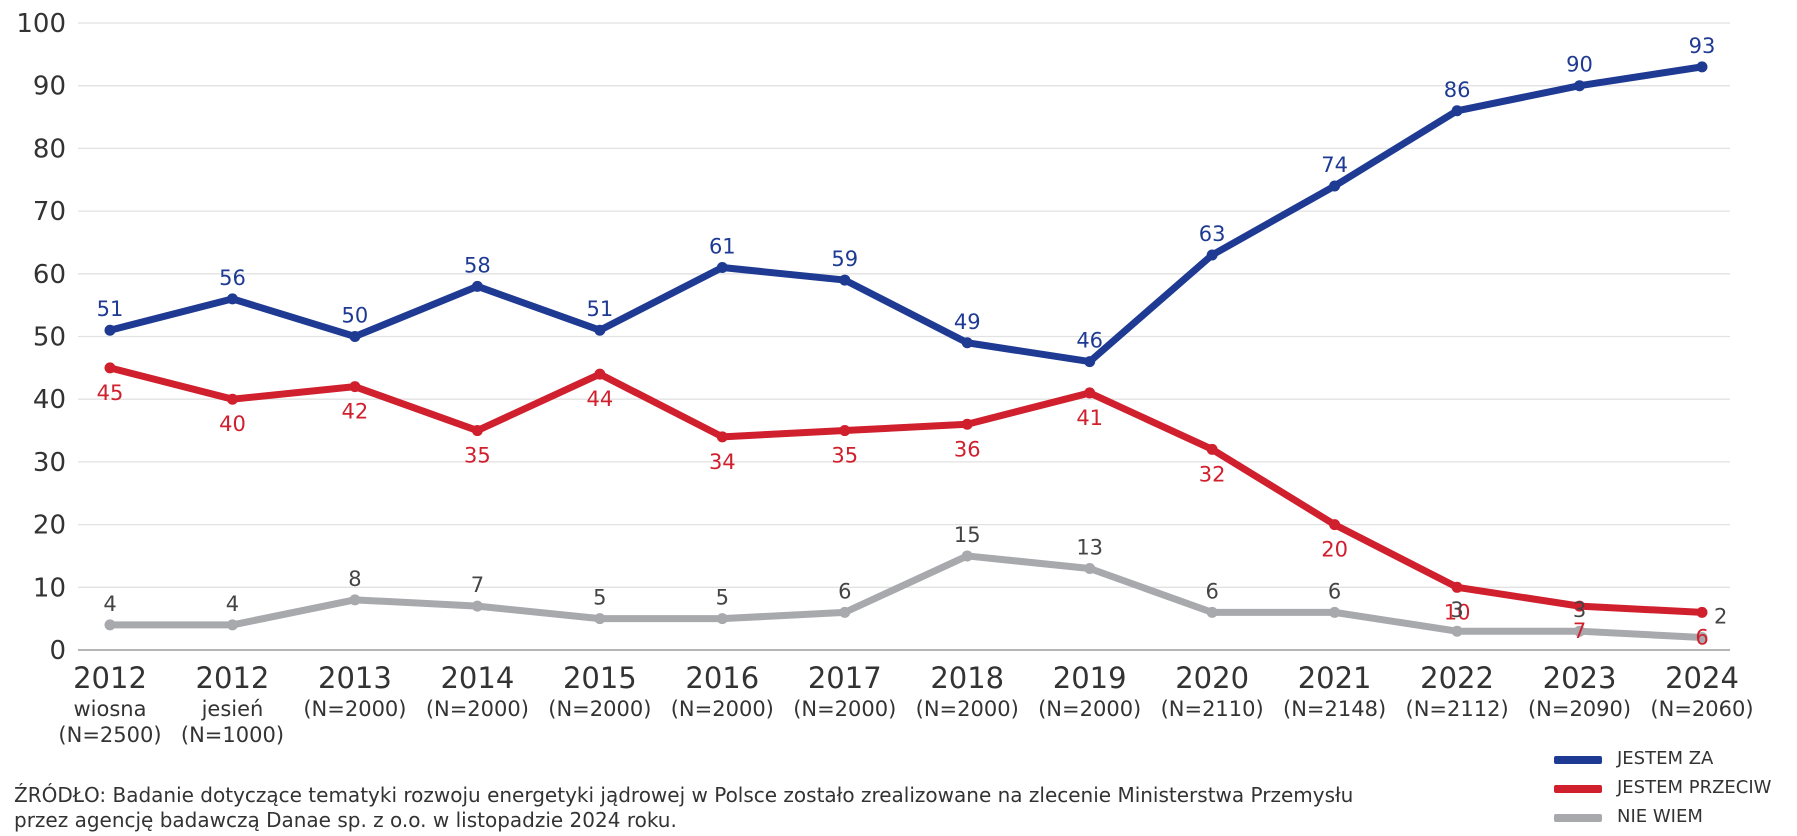 This screenshot has height=836, width=1797. I want to click on data-label: 8, so click(354, 579).